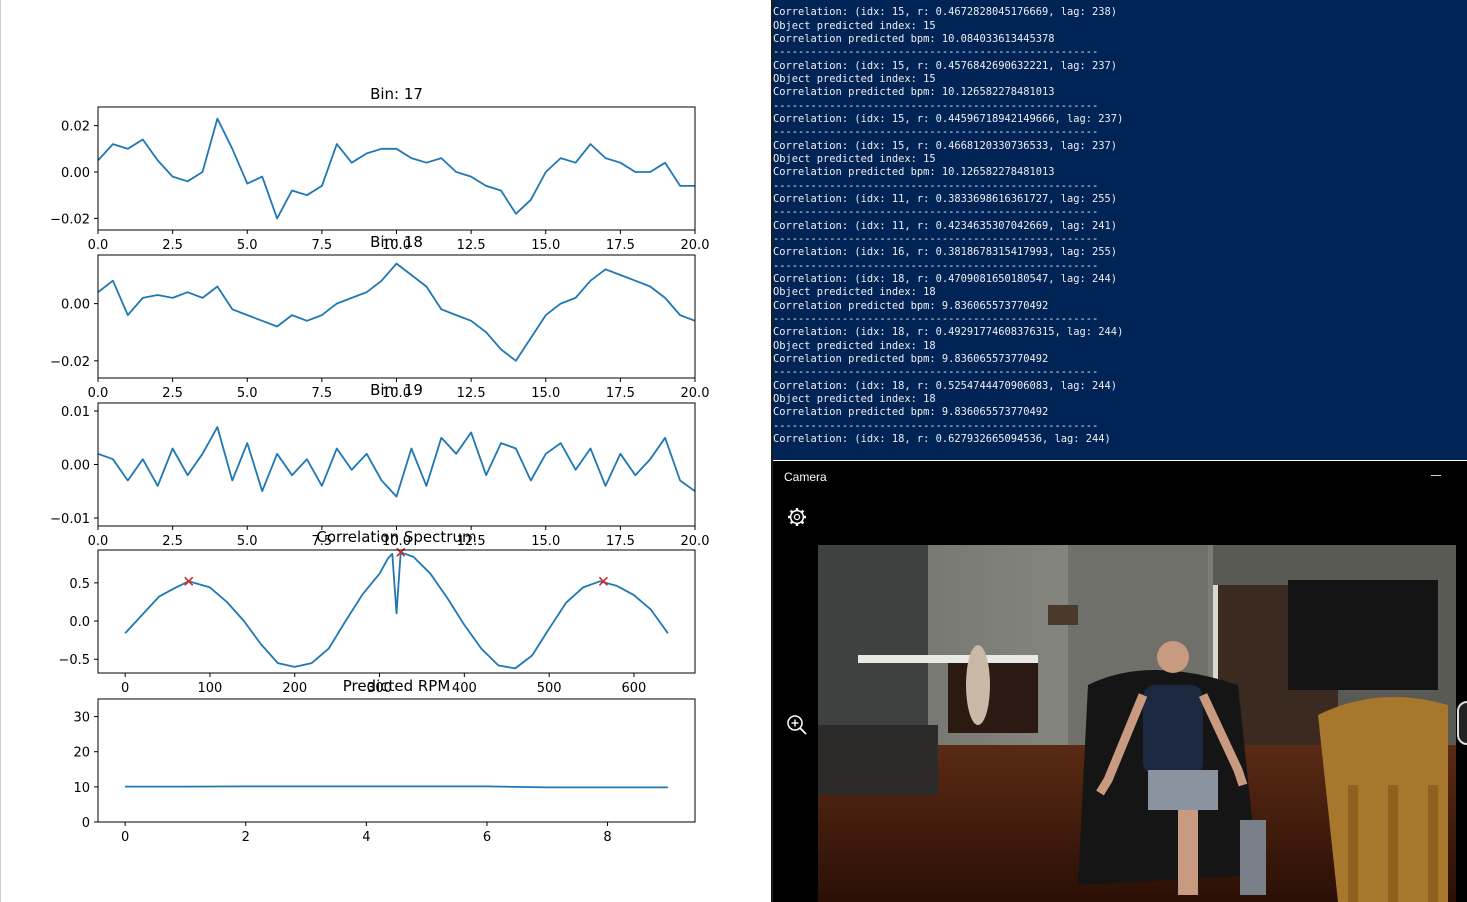 The image size is (1467, 902). Describe the element at coordinates (172, 393) in the screenshot. I see `x-tick-label: 2.5` at that location.